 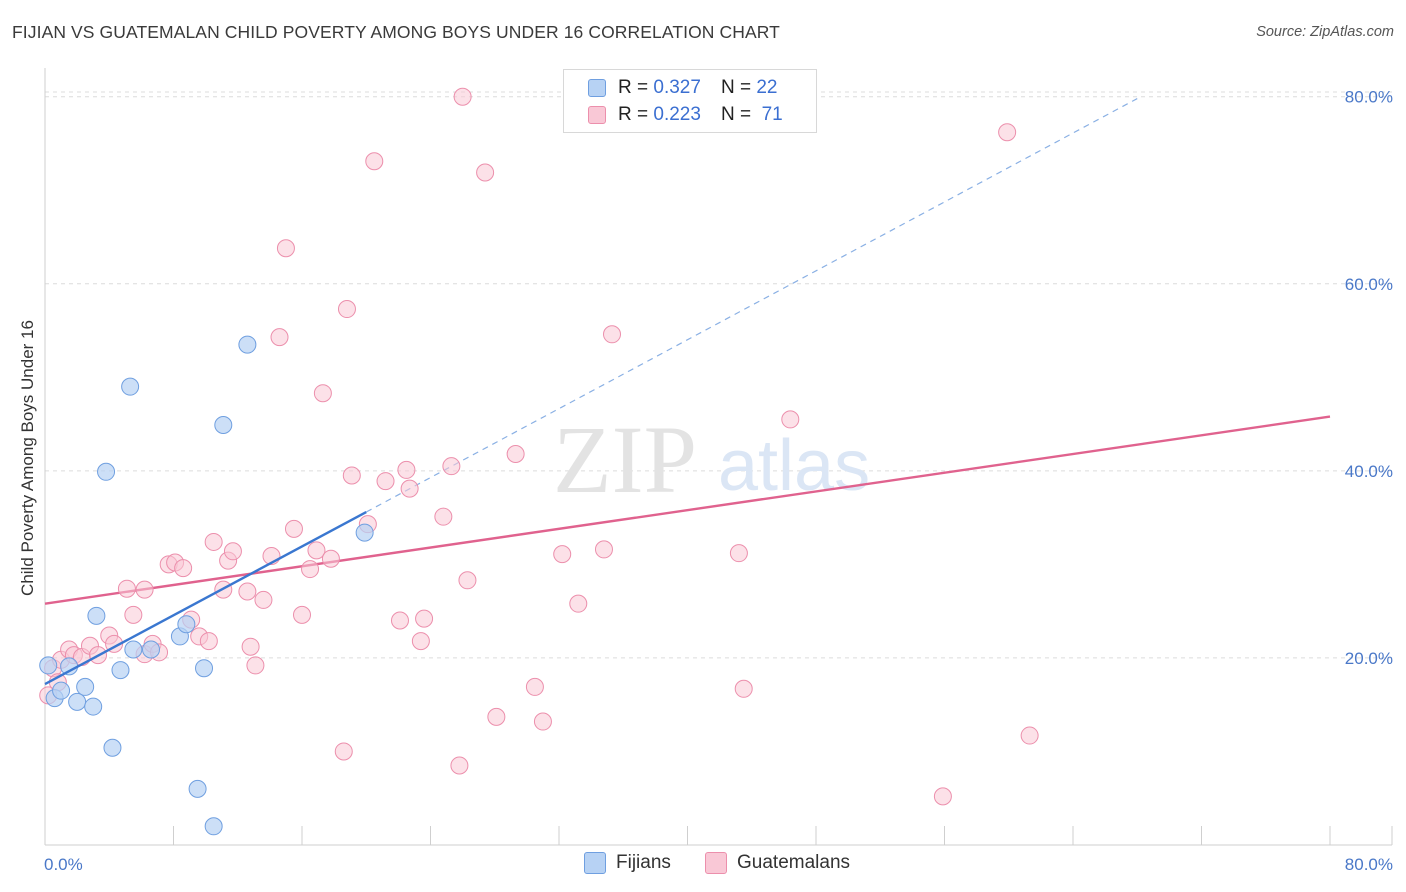 What do you see at coordinates (767, 87) in the screenshot?
I see `n-value: 22` at bounding box center [767, 87].